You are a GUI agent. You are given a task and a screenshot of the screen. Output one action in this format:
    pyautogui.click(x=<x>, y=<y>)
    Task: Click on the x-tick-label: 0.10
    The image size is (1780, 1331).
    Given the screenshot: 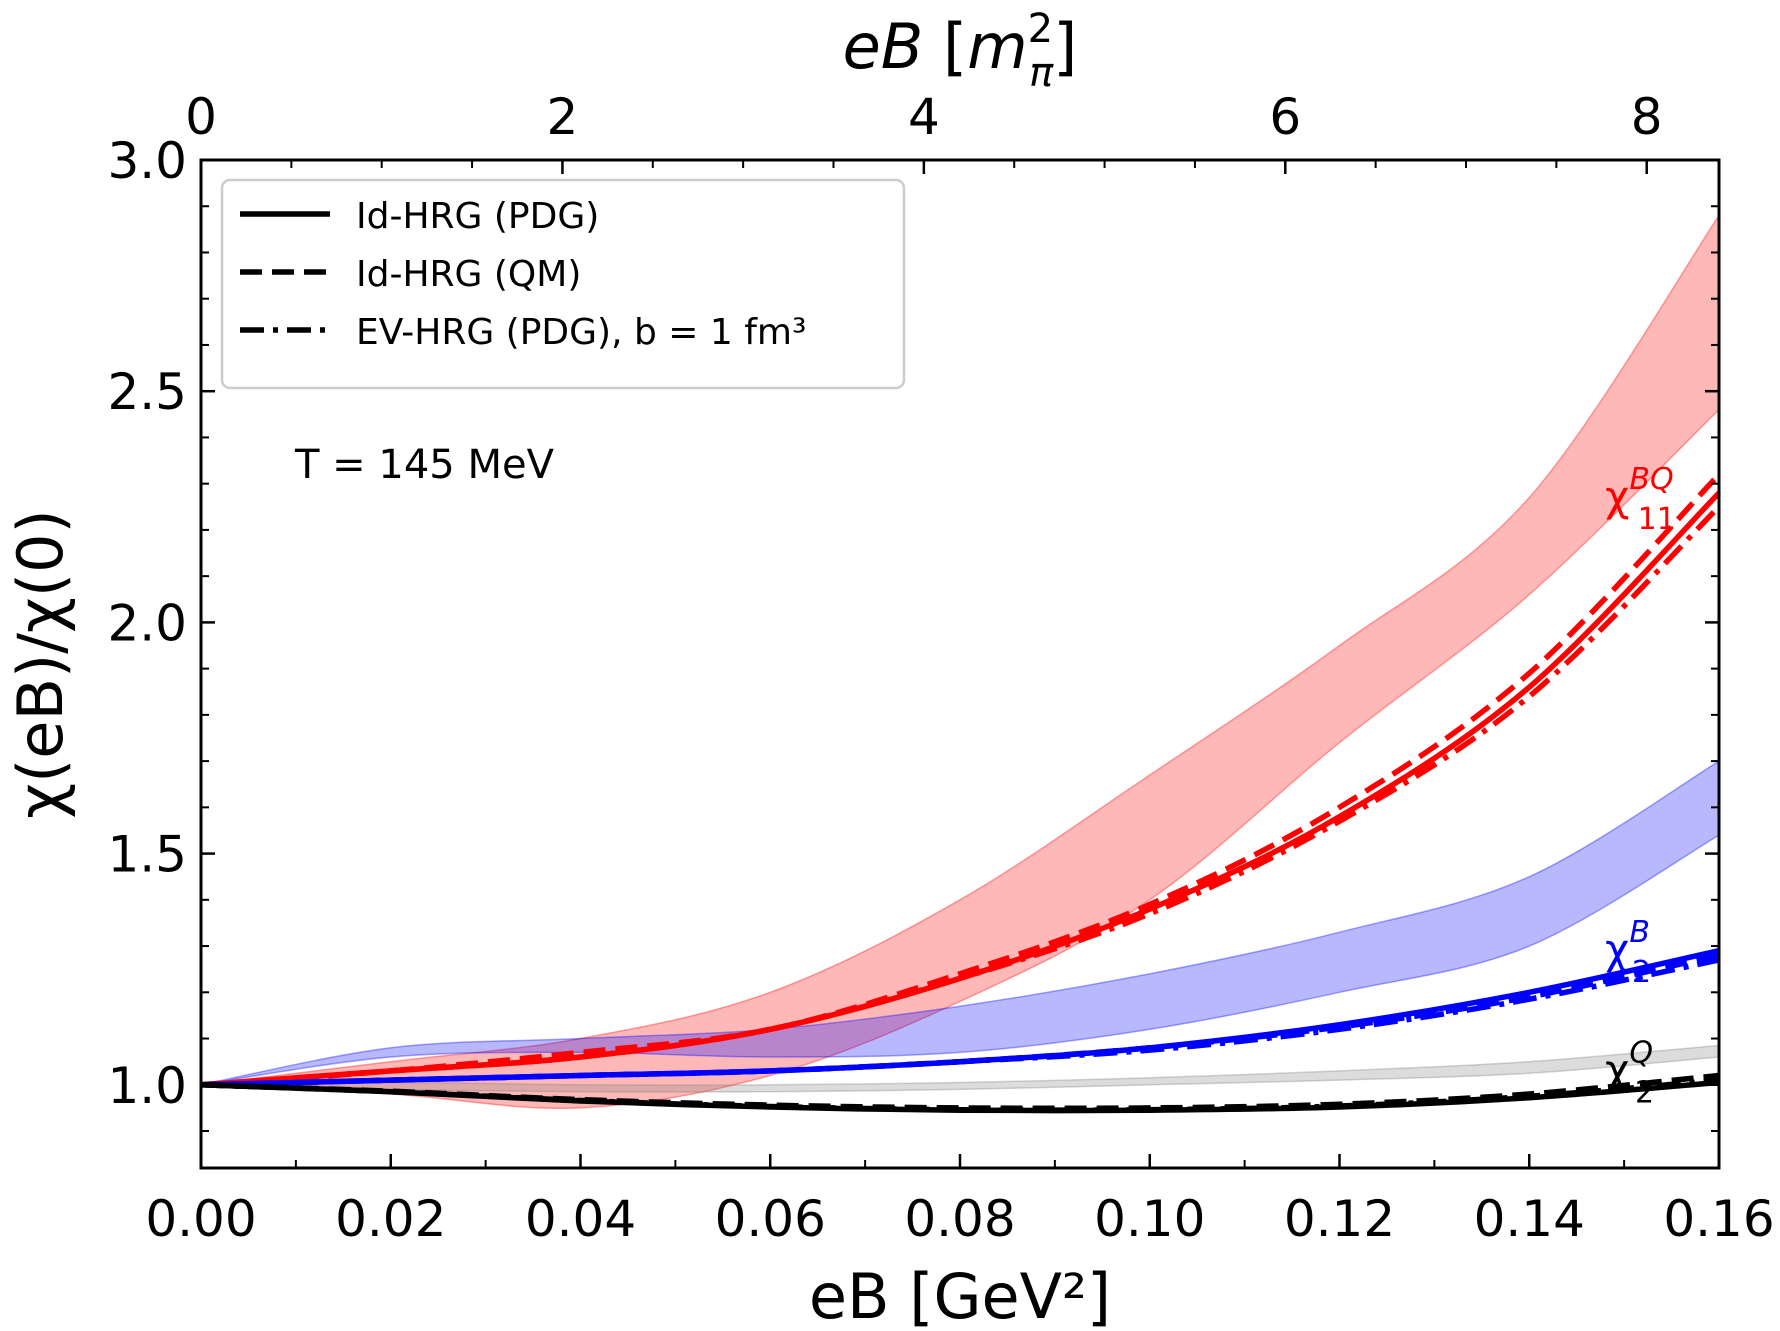 What is the action you would take?
    pyautogui.click(x=1149, y=1219)
    